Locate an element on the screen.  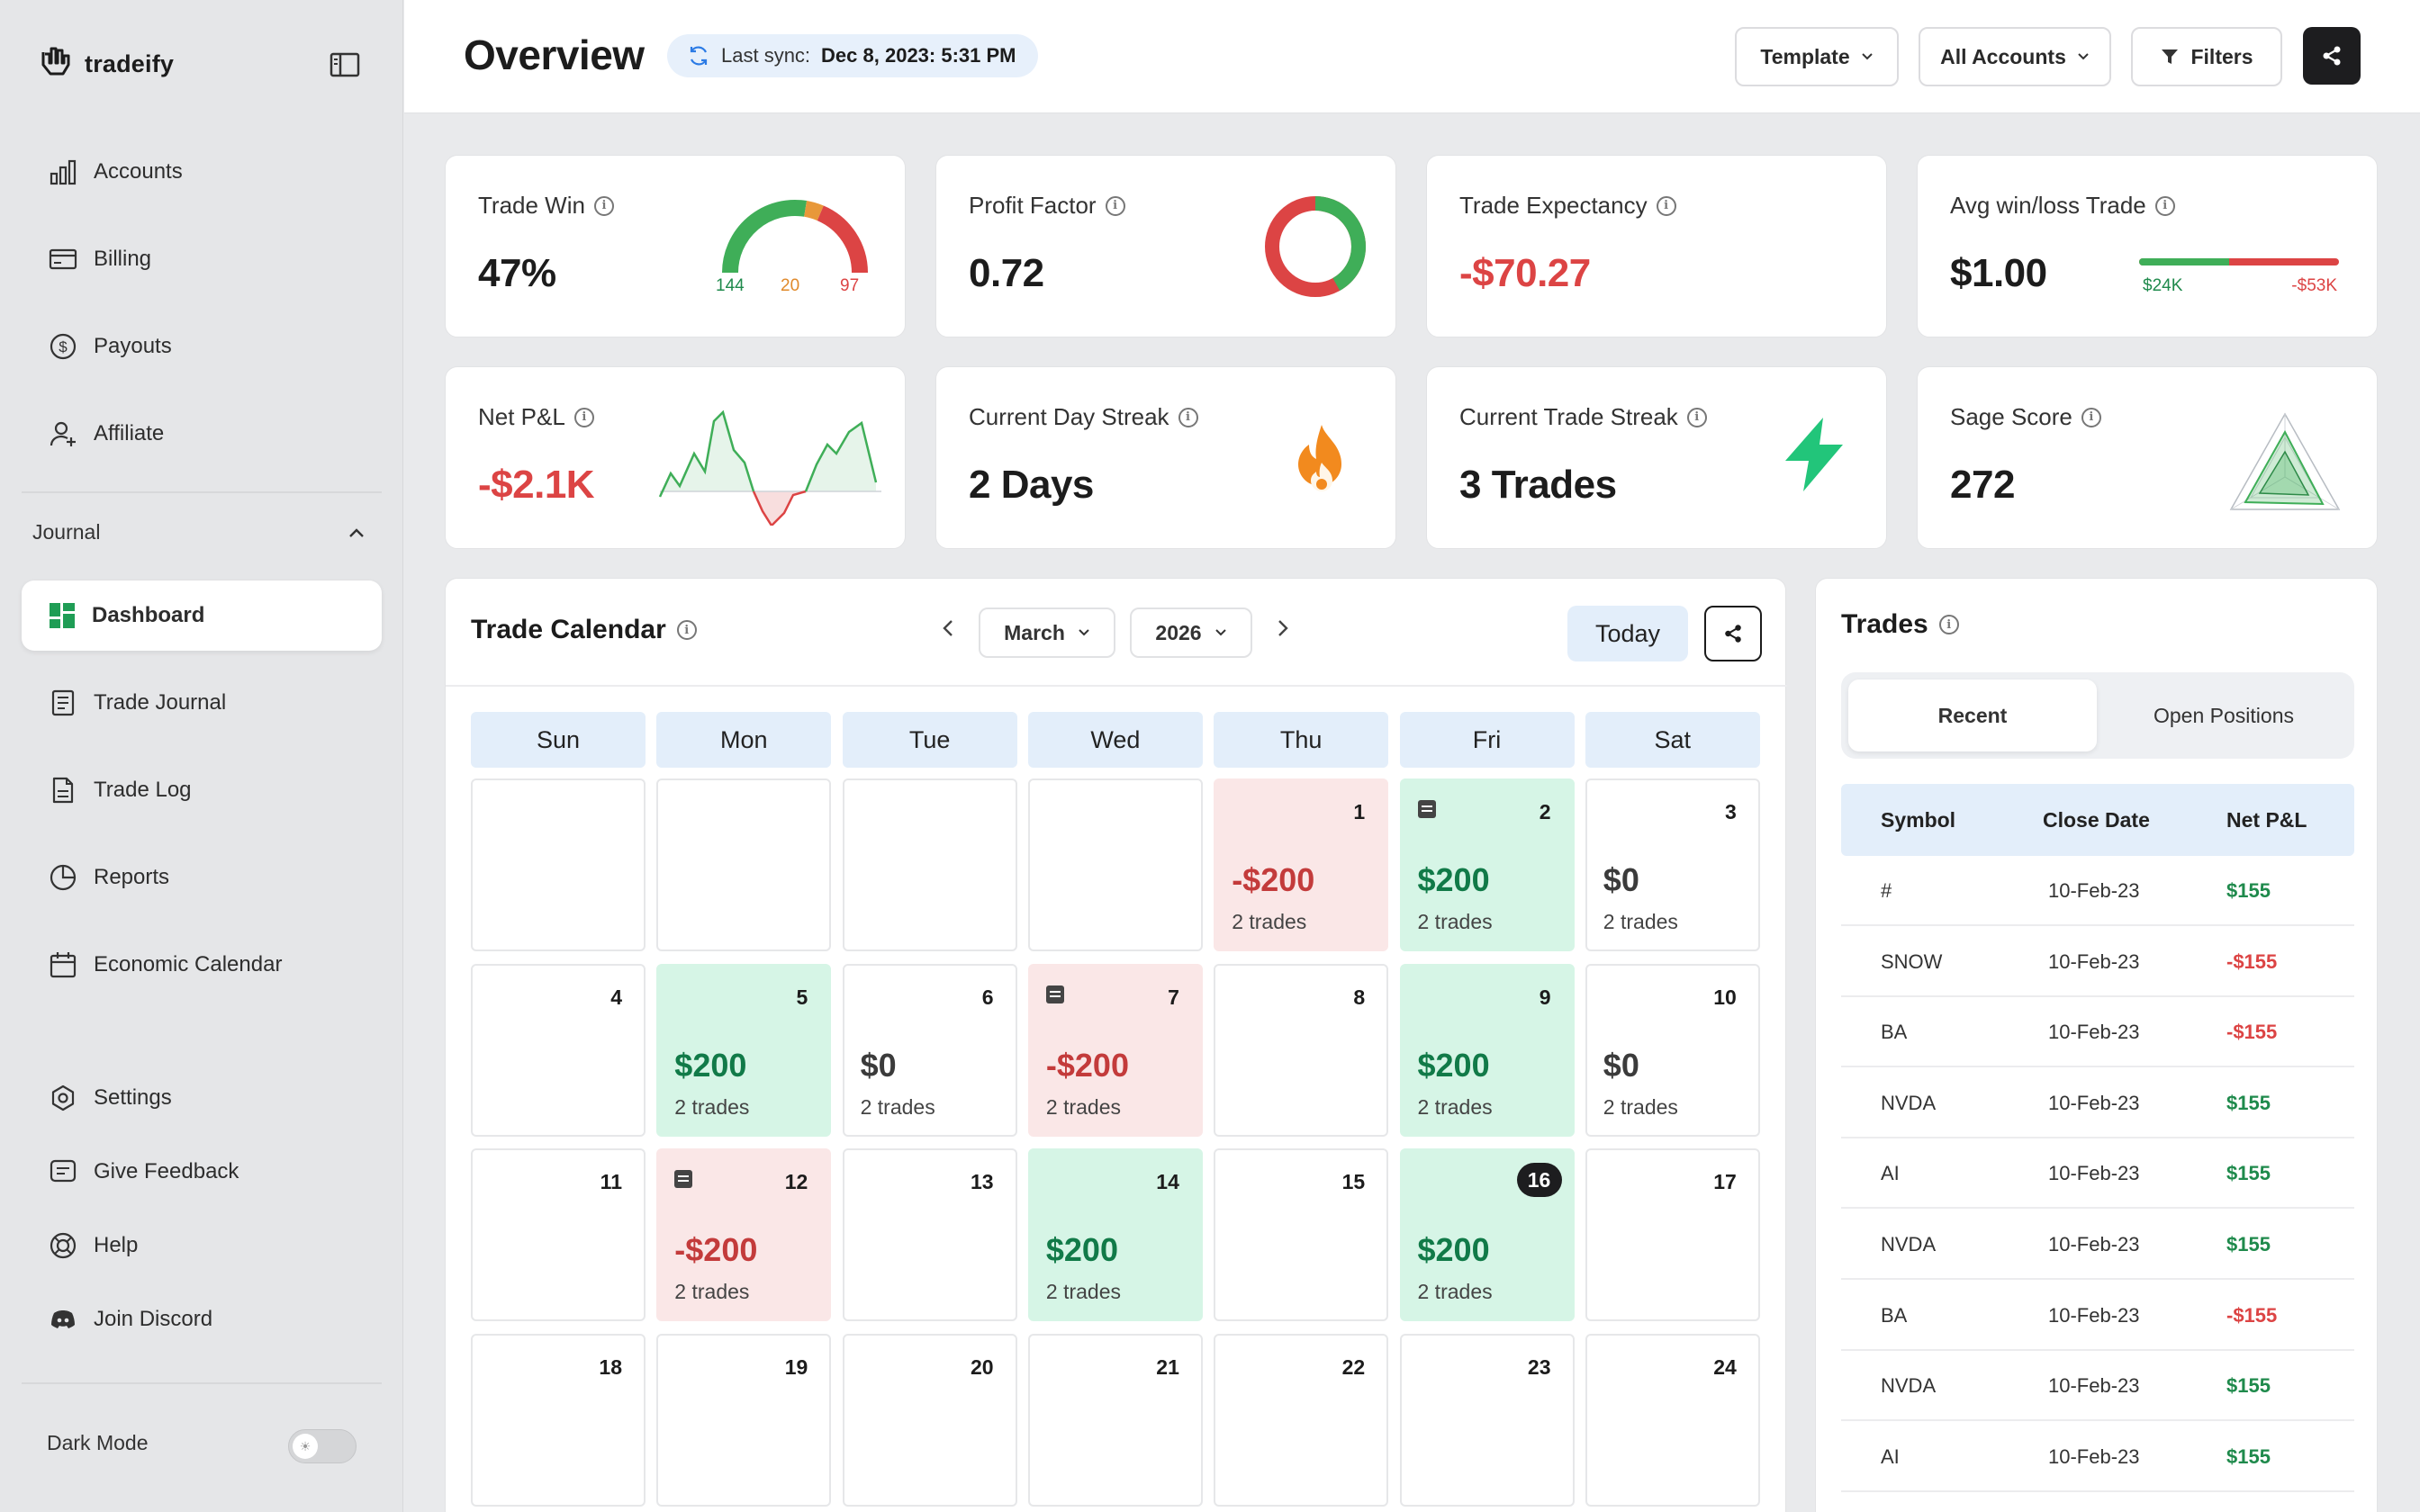
trades-tabs: Recent Open Positions is located at coordinates (2097, 715).